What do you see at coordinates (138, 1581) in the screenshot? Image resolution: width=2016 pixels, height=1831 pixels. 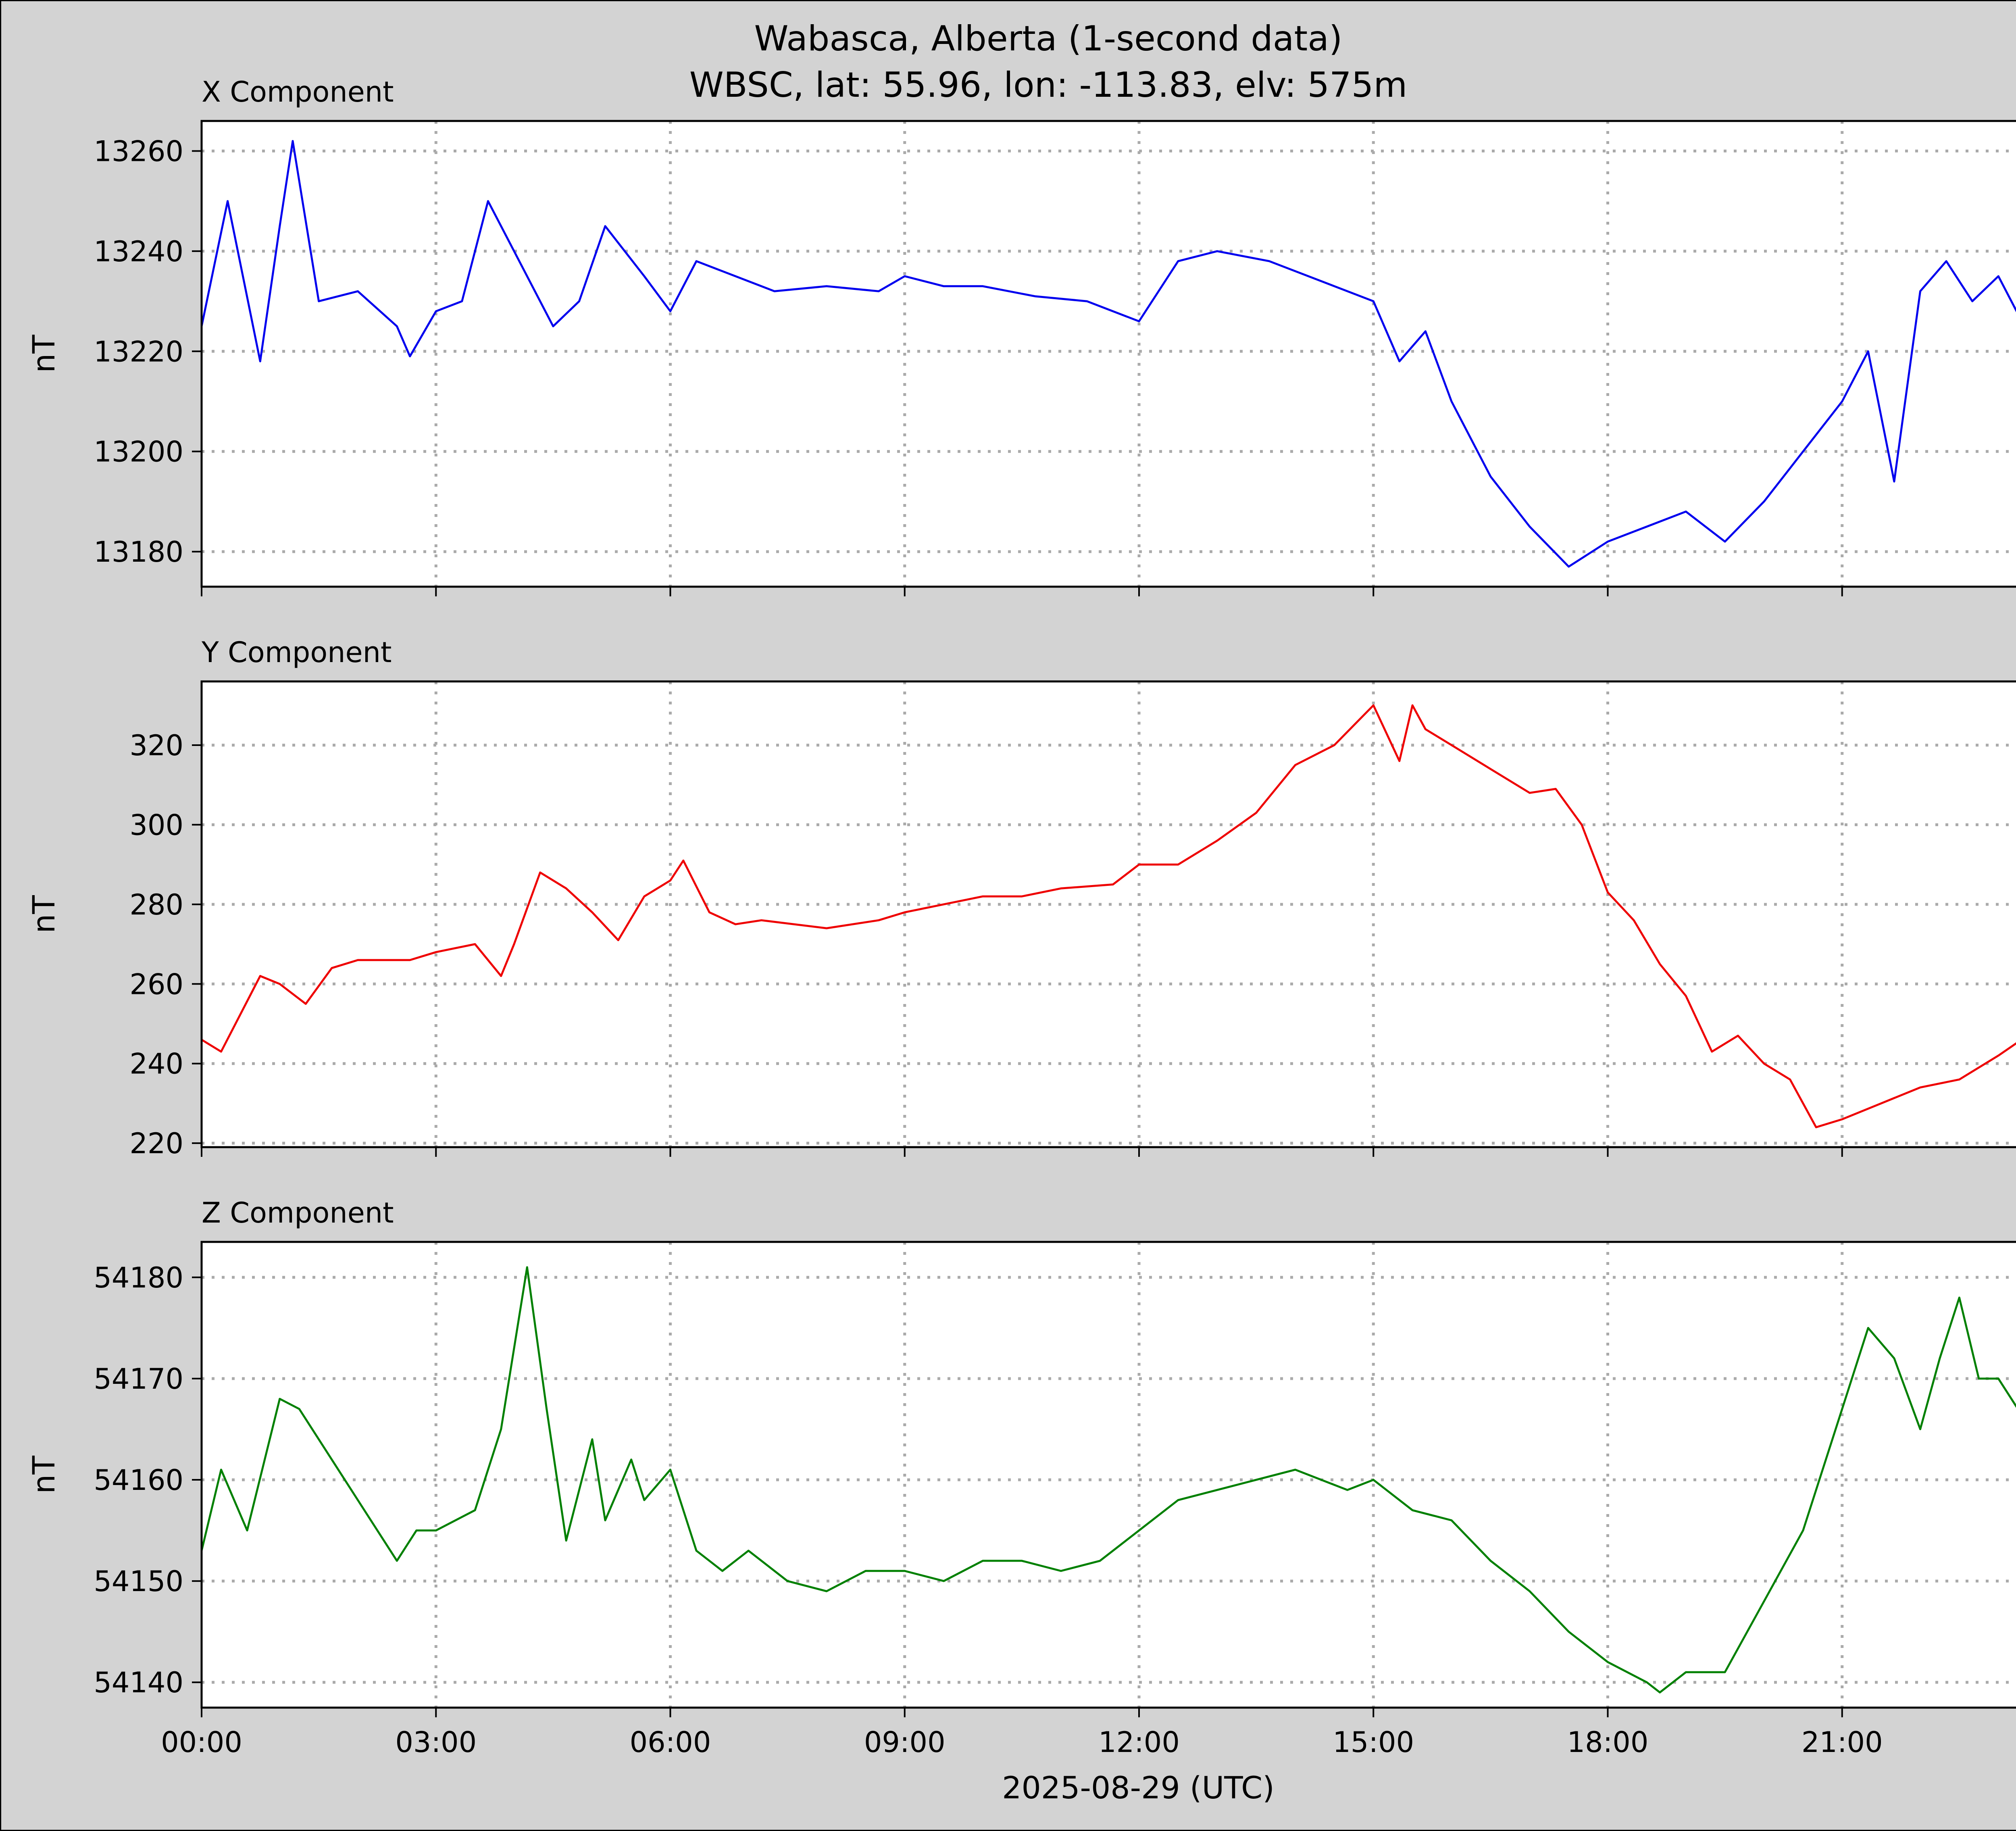 I see `y-tick-label: 54150` at bounding box center [138, 1581].